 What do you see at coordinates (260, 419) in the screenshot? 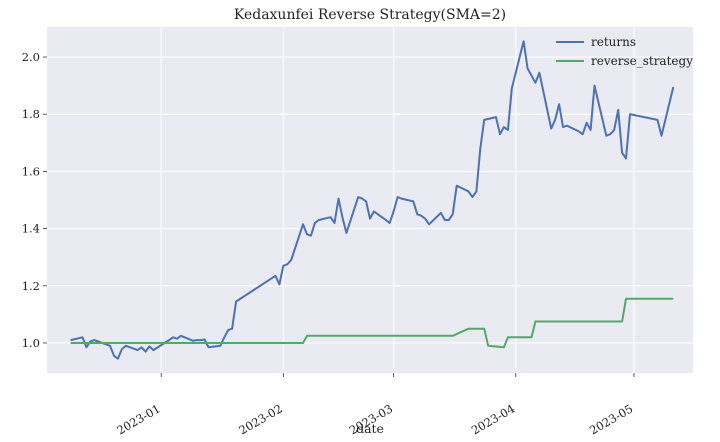
I see `x-tick-label: 2023-02` at bounding box center [260, 419].